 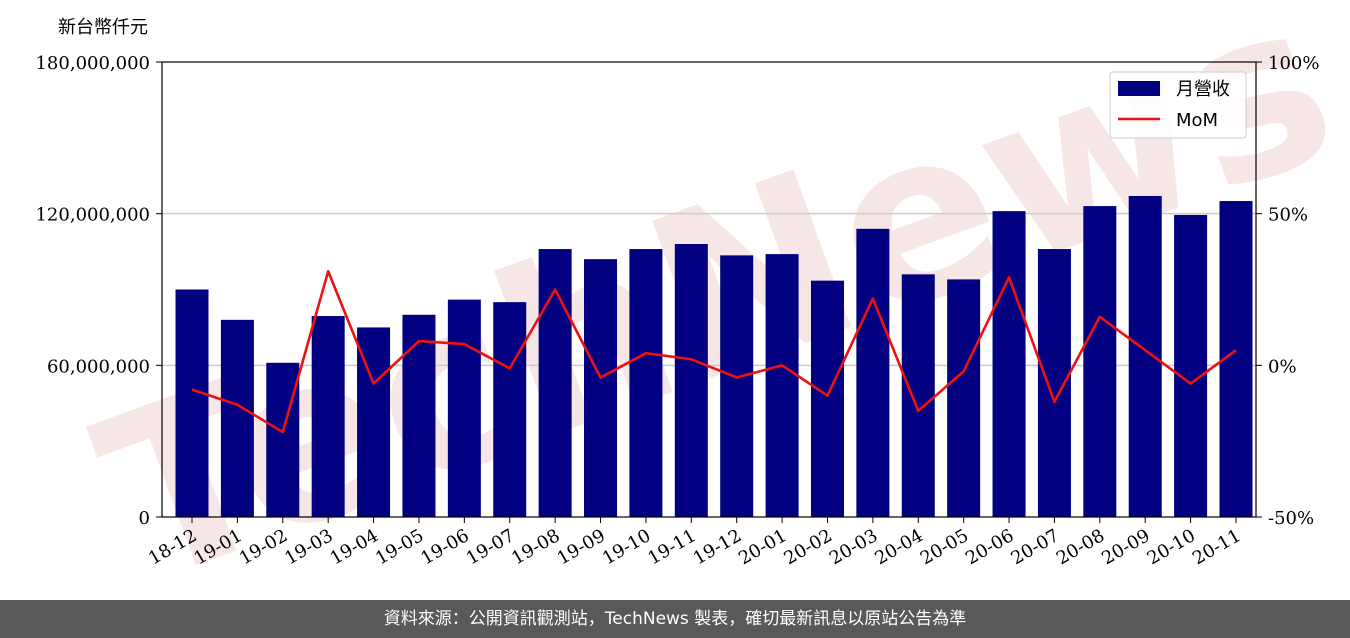 I want to click on legend: 月營收 MoM, so click(x=1178, y=105).